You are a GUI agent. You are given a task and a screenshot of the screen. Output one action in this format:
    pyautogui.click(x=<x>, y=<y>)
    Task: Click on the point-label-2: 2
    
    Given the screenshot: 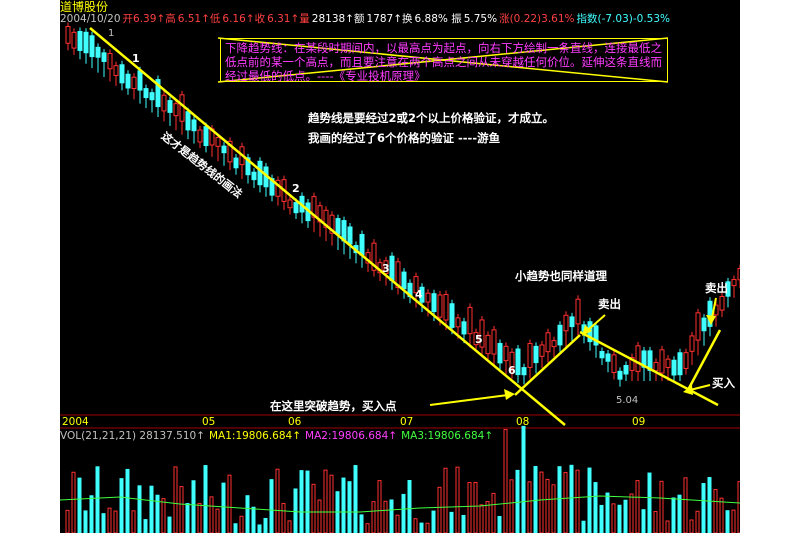 What is the action you would take?
    pyautogui.click(x=296, y=188)
    